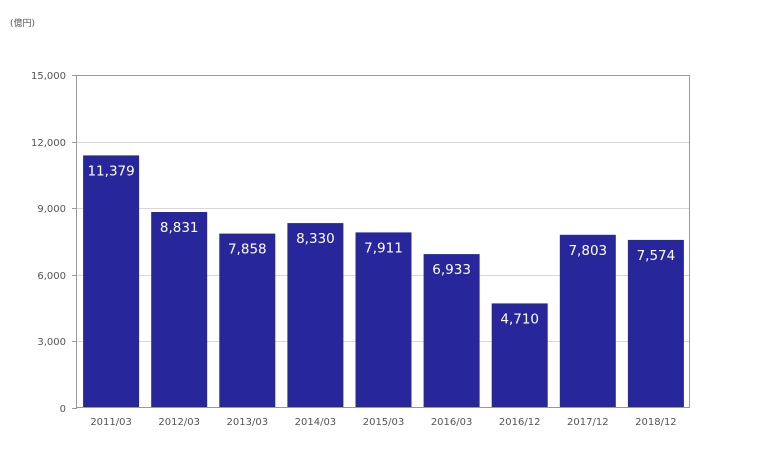  What do you see at coordinates (48, 76) in the screenshot?
I see `y-tick-label: 15,000` at bounding box center [48, 76].